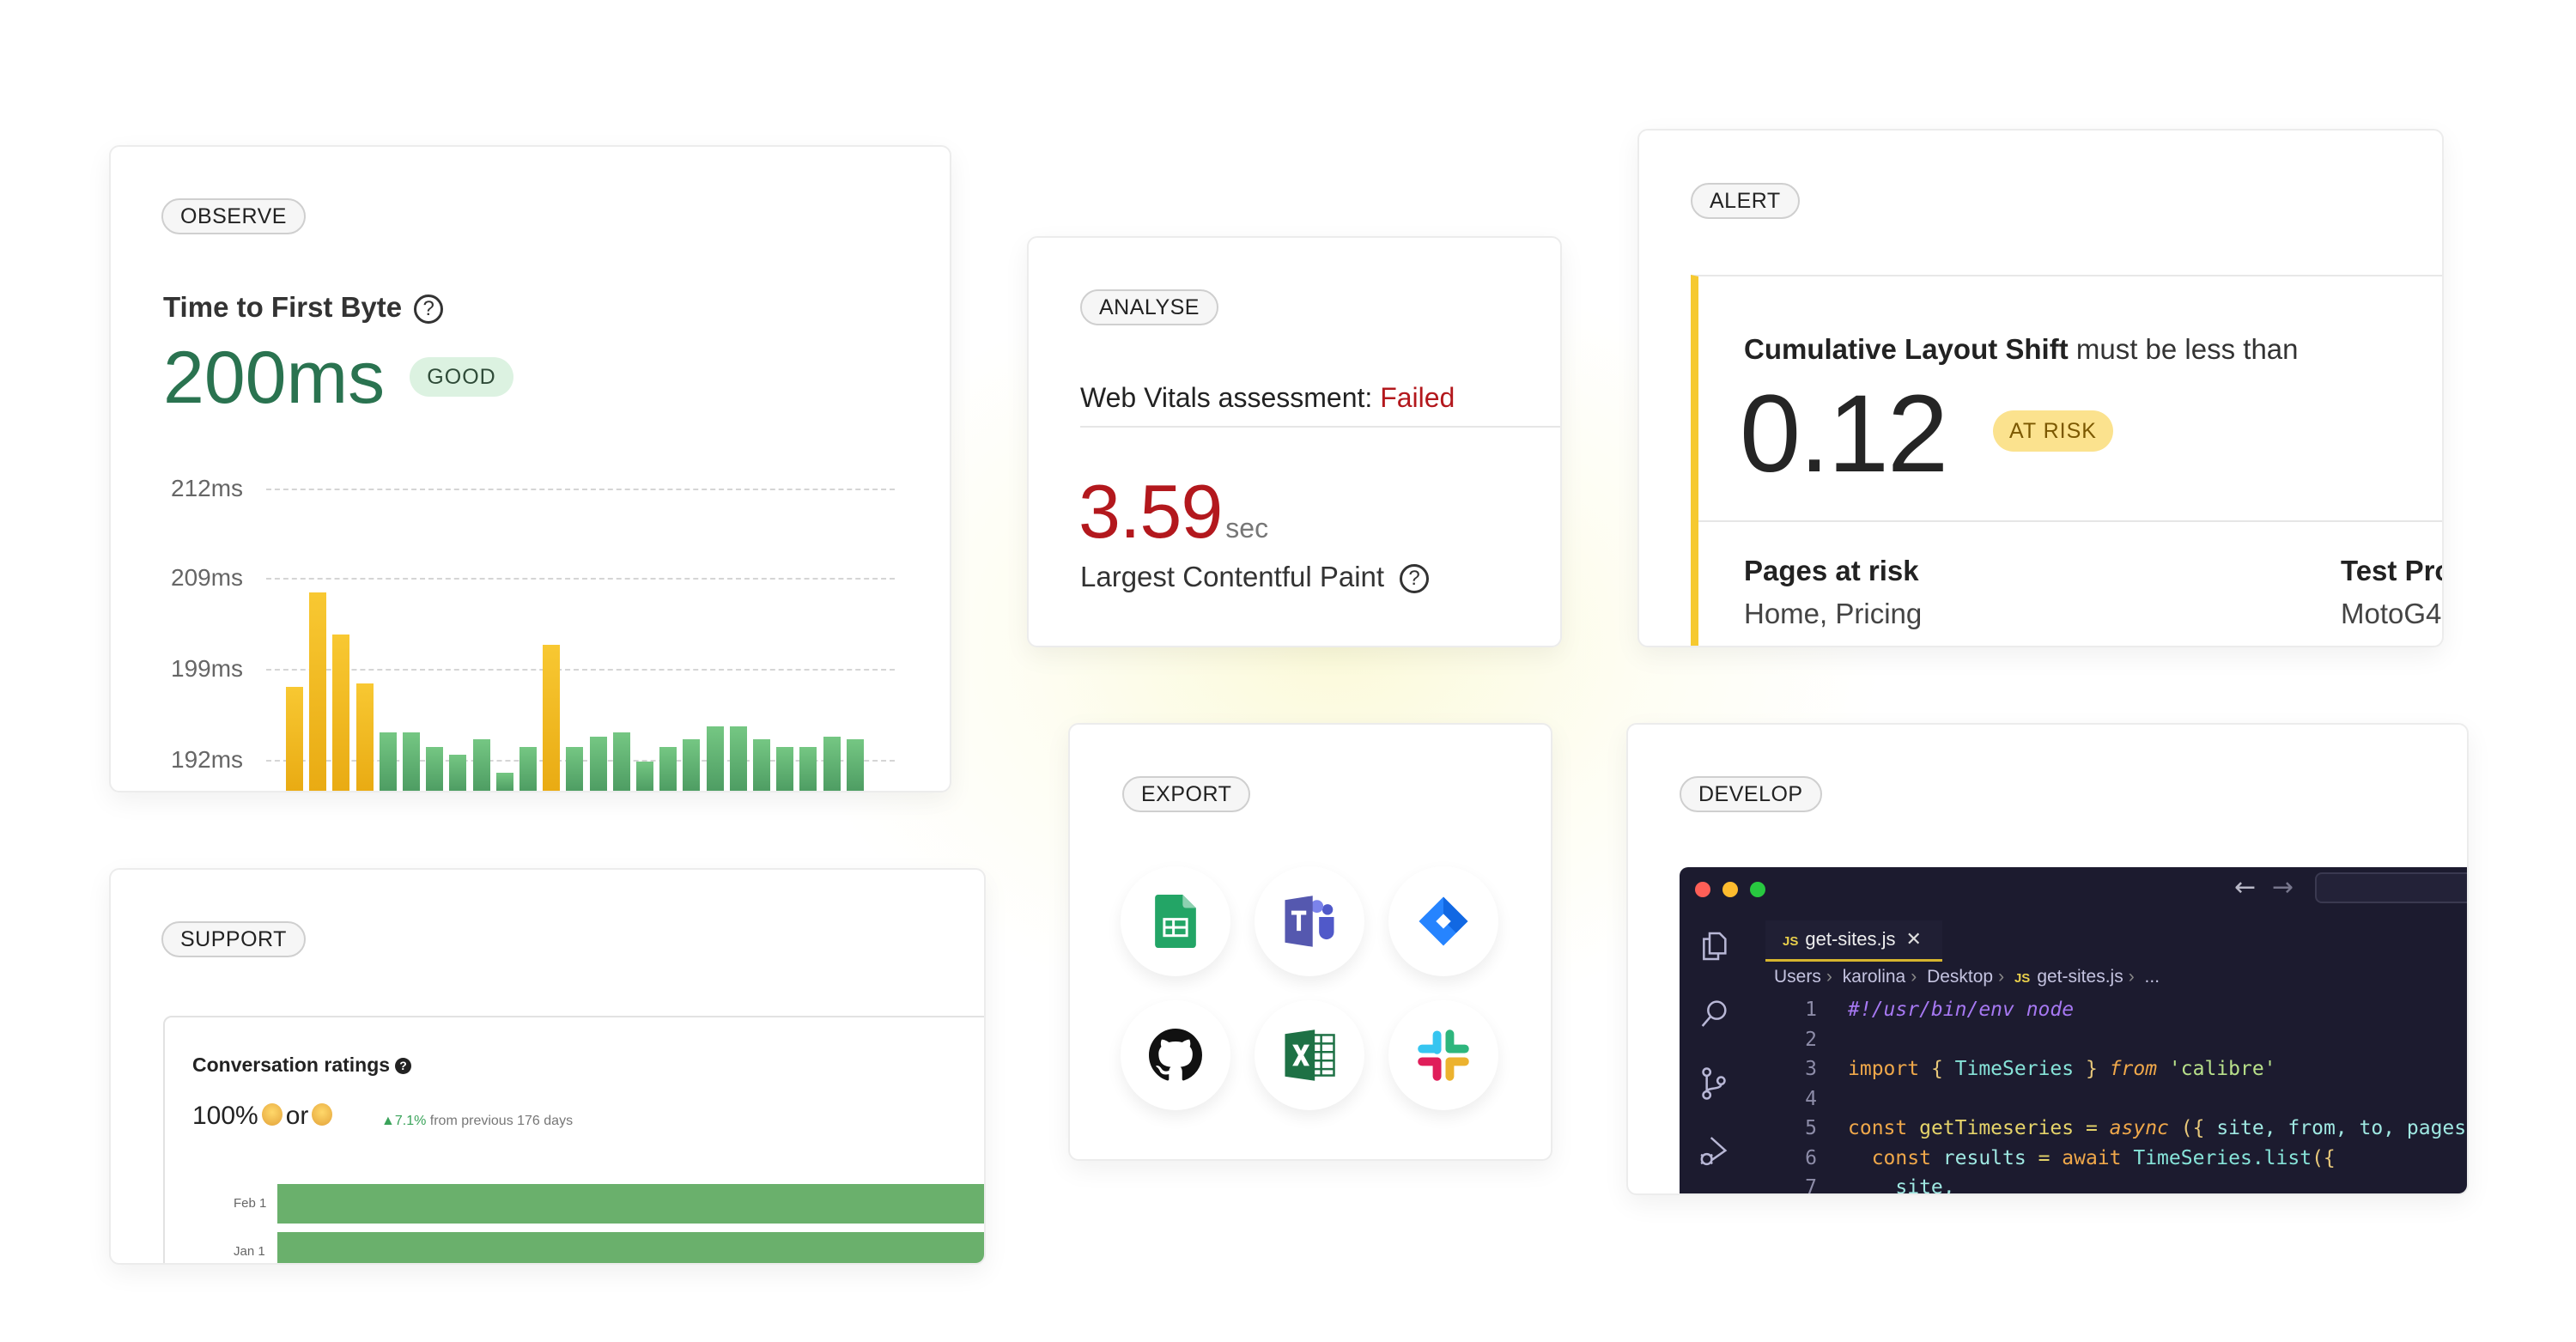 This screenshot has height=1342, width=2576. Describe the element at coordinates (1232, 576) in the screenshot. I see `lcp-label-text: Largest Contentful Paint` at that location.